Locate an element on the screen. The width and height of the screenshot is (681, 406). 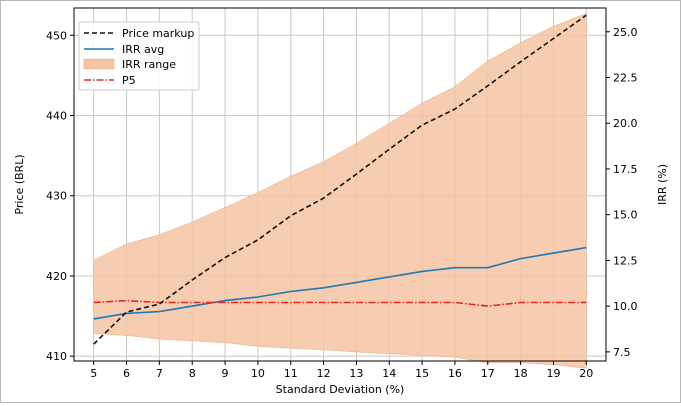
left-y-axis-label: Price (BRL) is located at coordinates (19, 184).